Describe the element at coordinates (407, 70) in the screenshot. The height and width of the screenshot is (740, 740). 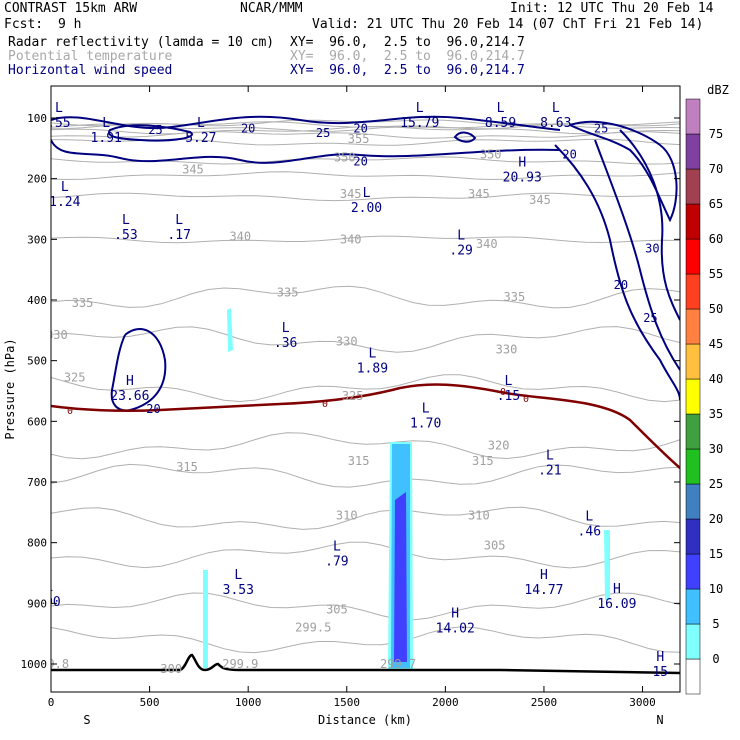
I see `field-wind-xy: XY= 96.0, 2.5 to 96.0,214.7` at that location.